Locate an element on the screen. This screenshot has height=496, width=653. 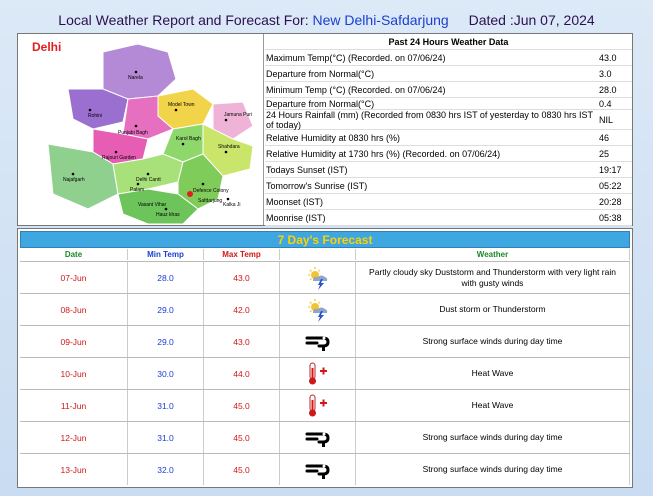
forecast-date: 08-Jun is located at coordinates (74, 309).